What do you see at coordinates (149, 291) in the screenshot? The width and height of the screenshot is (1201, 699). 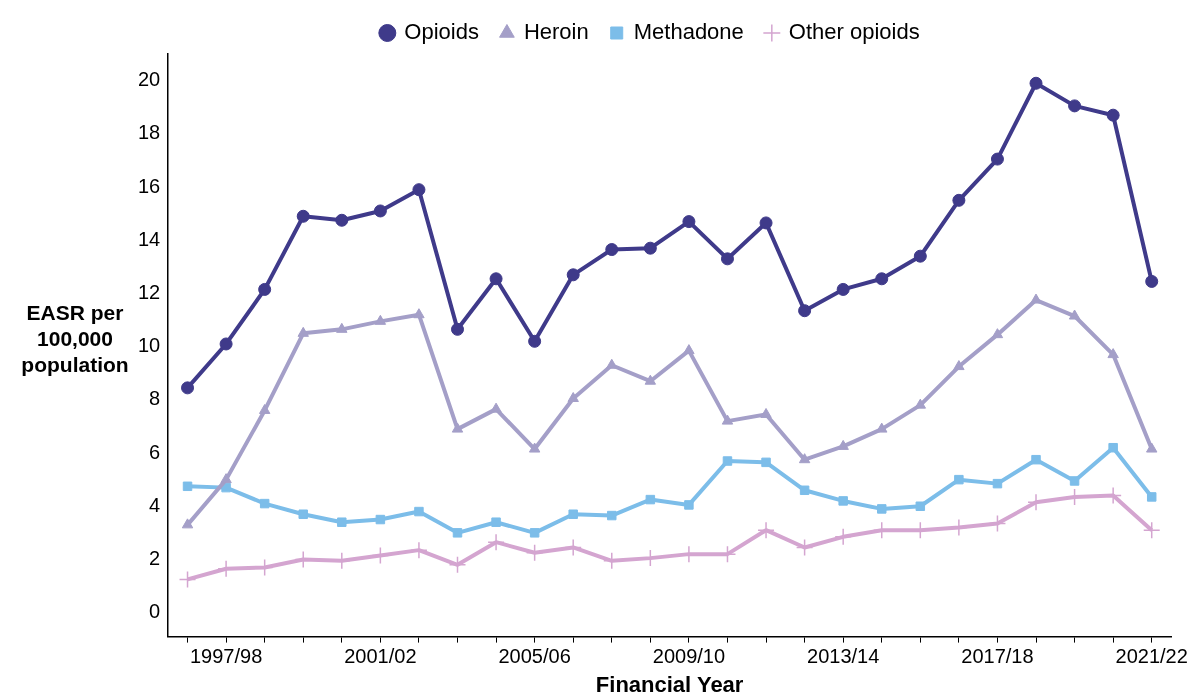 I see `y-tick-label: 12` at bounding box center [149, 291].